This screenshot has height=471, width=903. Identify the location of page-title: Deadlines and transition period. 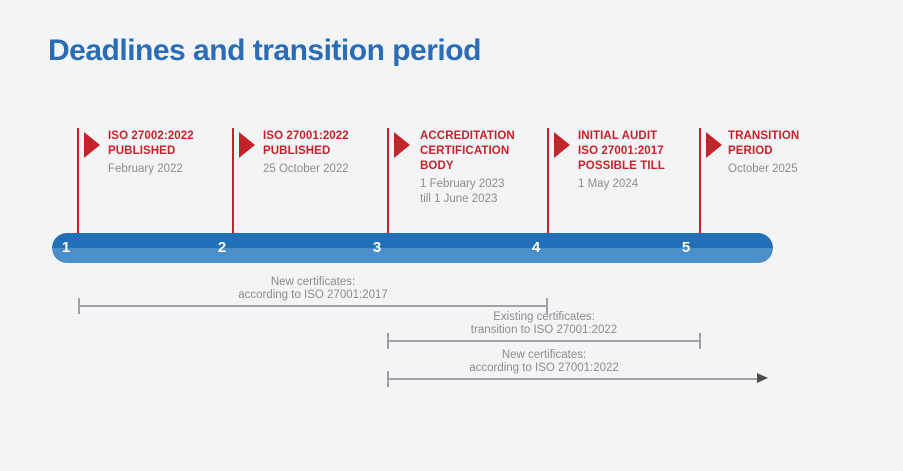
(264, 50).